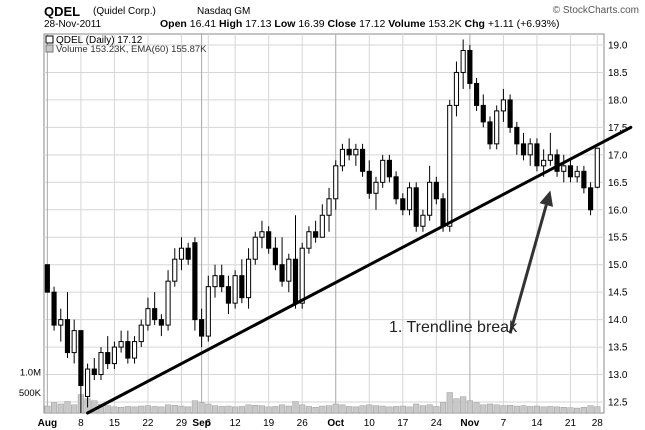 This screenshot has width=645, height=430. What do you see at coordinates (407, 24) in the screenshot?
I see `volume-label: Volume` at bounding box center [407, 24].